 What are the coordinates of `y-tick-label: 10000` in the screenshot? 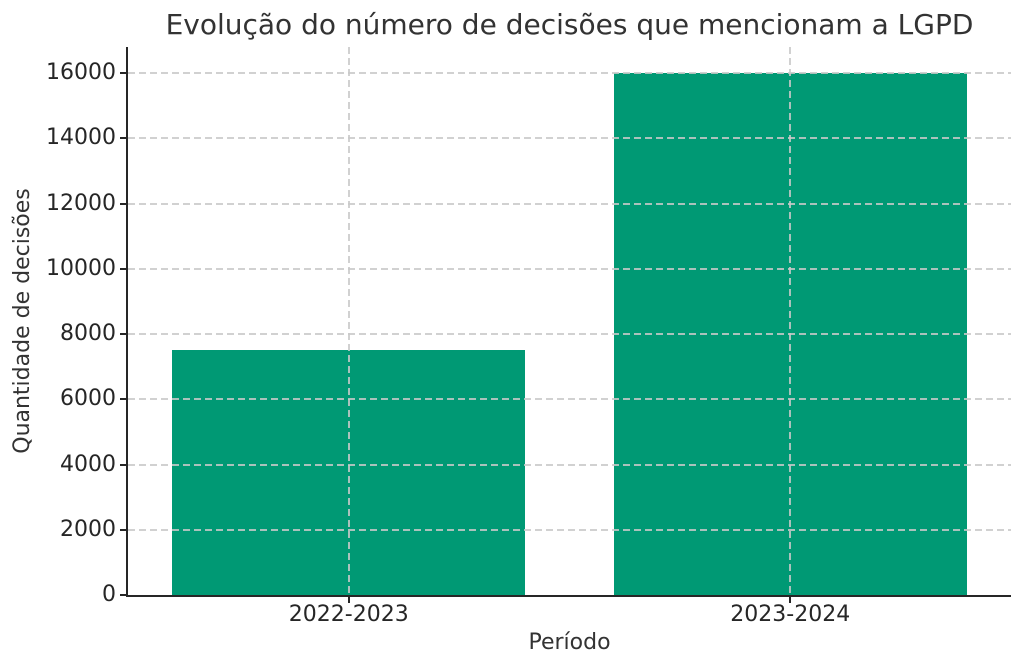 It's located at (81, 268).